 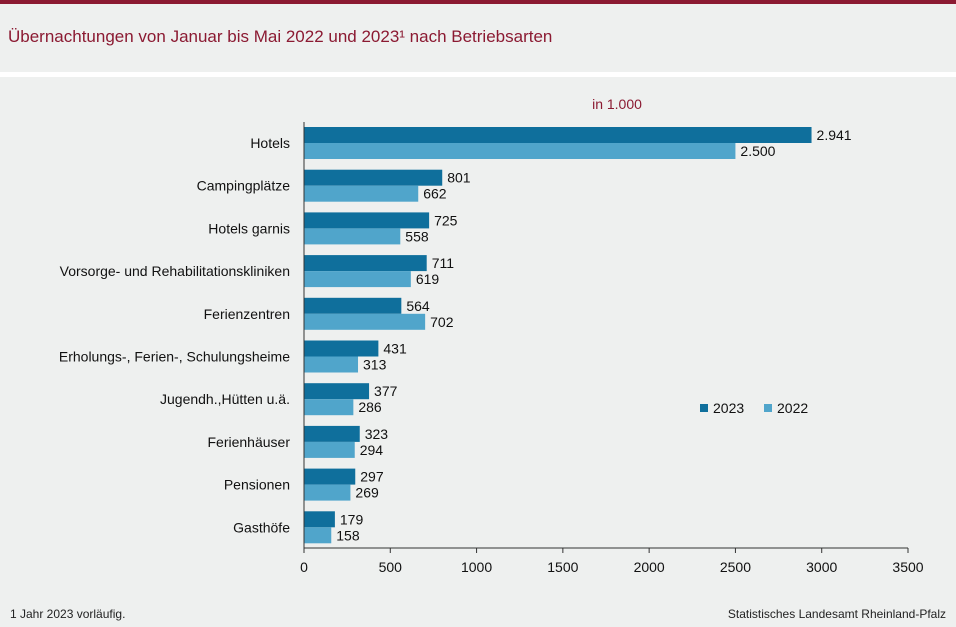 What do you see at coordinates (735, 567) in the screenshot?
I see `x-tick-label: 2500` at bounding box center [735, 567].